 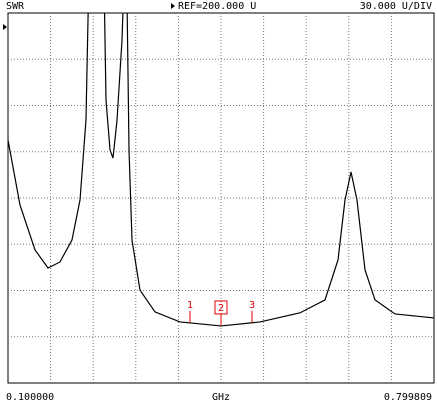 What do you see at coordinates (221, 397) in the screenshot?
I see `frequency-unit: GHz` at bounding box center [221, 397].